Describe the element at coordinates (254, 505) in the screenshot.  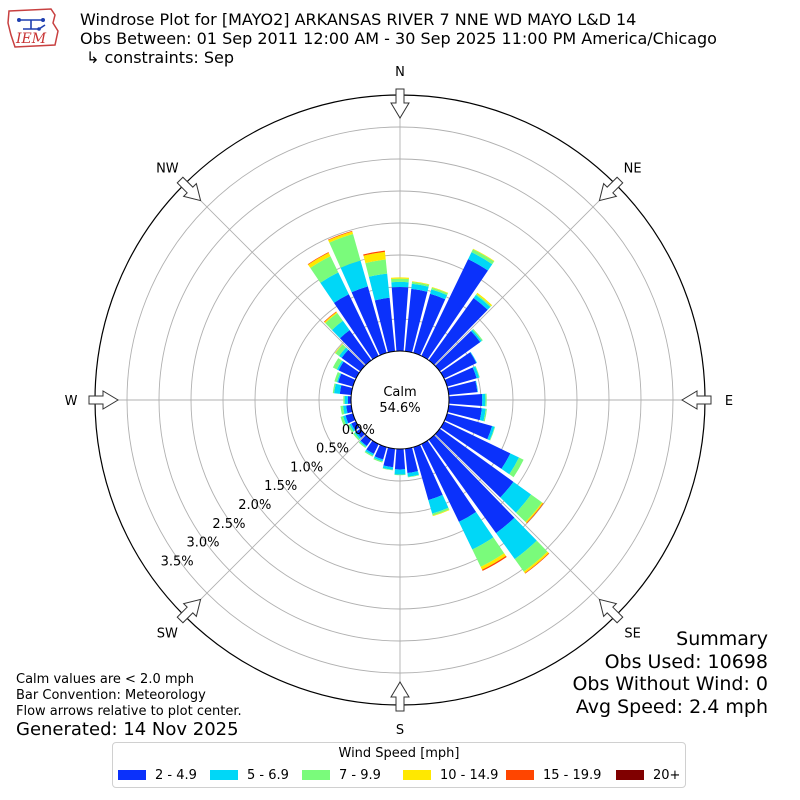
I see `radial-tick-4: 2.0%` at that location.